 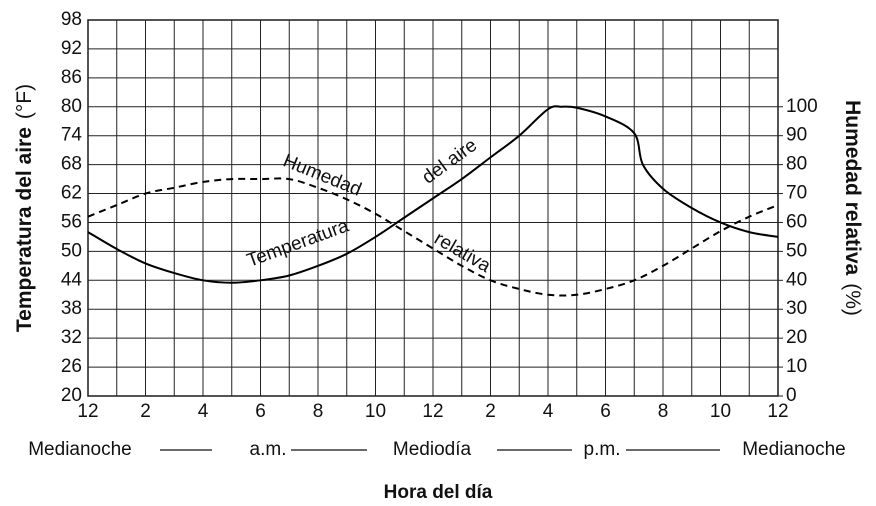 What do you see at coordinates (796, 250) in the screenshot?
I see `y2-tick-label: 50` at bounding box center [796, 250].